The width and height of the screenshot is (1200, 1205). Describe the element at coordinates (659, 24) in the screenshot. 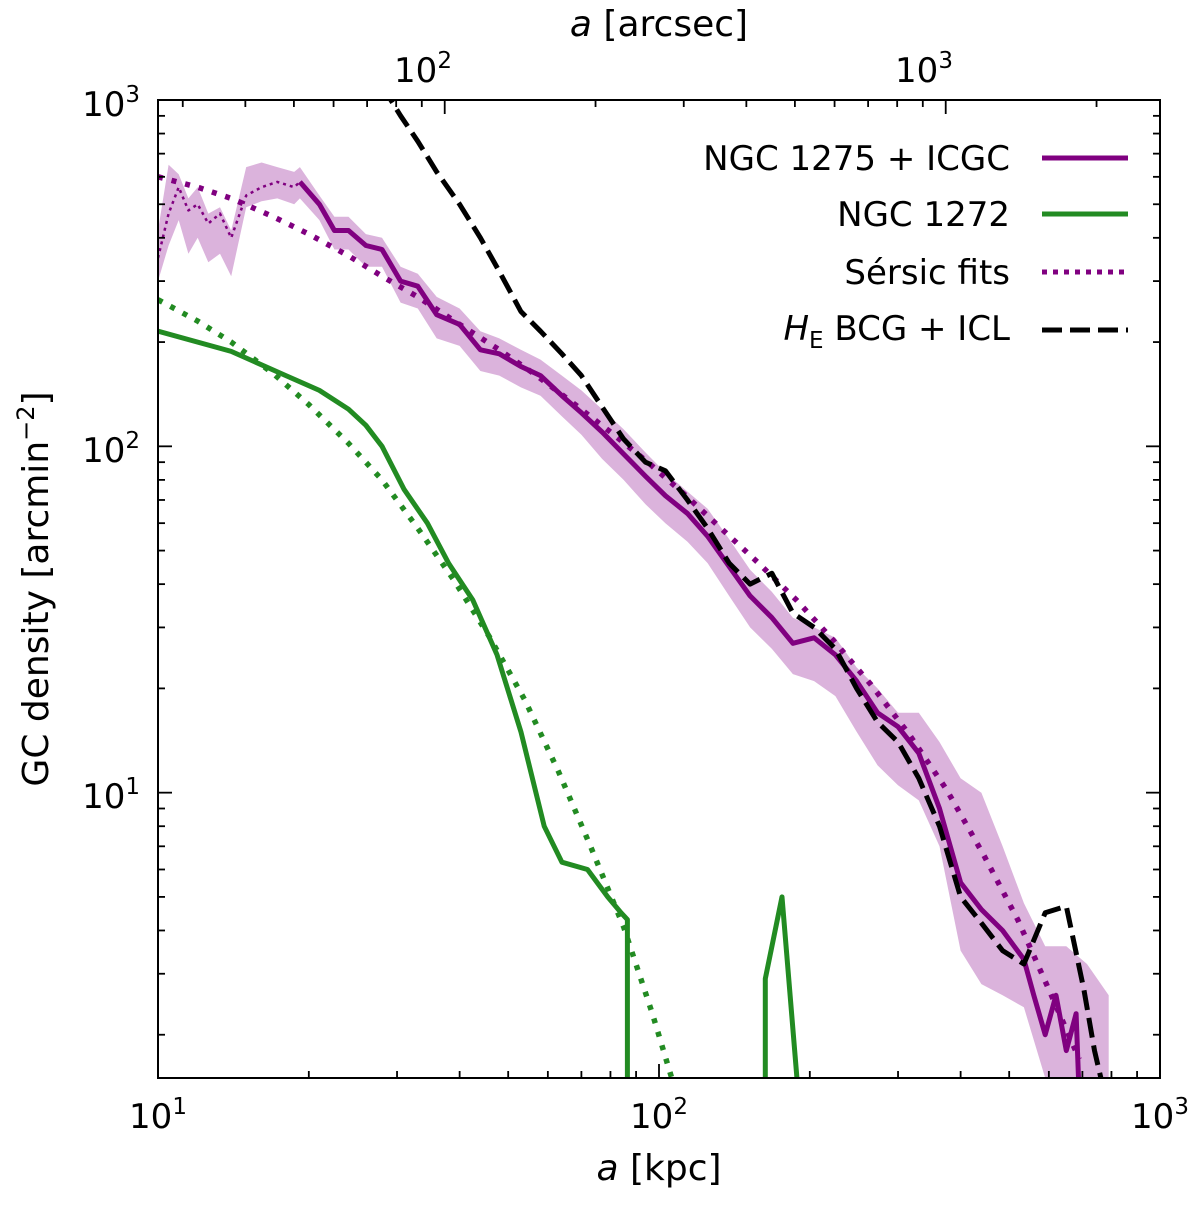

I see `top-axis-label: a [arcsec]` at that location.